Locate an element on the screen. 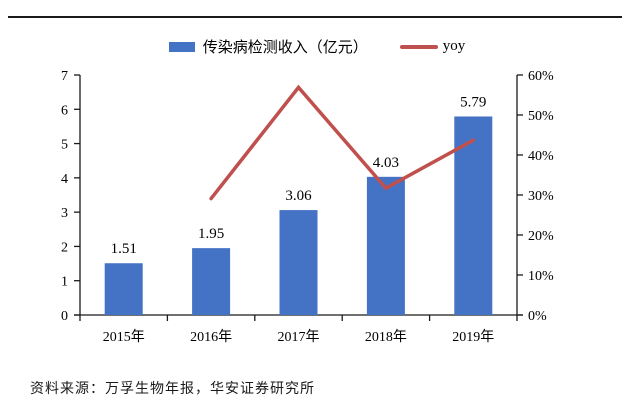  x-category-label: 2019年 is located at coordinates (473, 337).